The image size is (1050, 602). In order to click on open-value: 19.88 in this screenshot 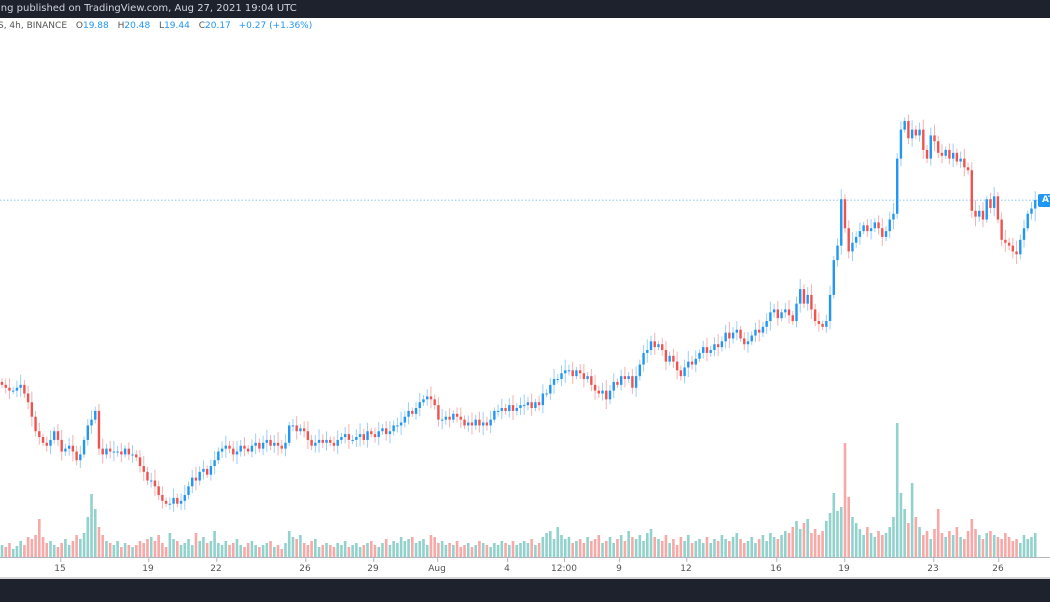, I will do `click(95, 26)`.